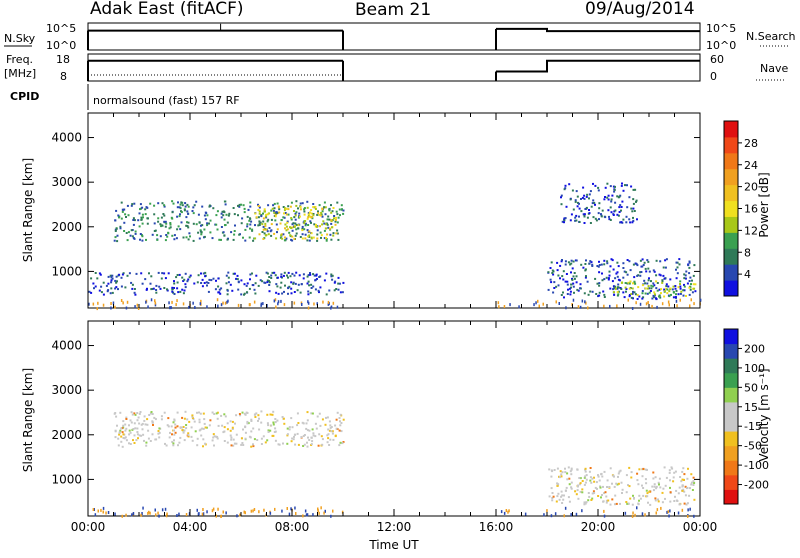 The image size is (800, 558). I want to click on y-tick-label: 1000, so click(66, 479).